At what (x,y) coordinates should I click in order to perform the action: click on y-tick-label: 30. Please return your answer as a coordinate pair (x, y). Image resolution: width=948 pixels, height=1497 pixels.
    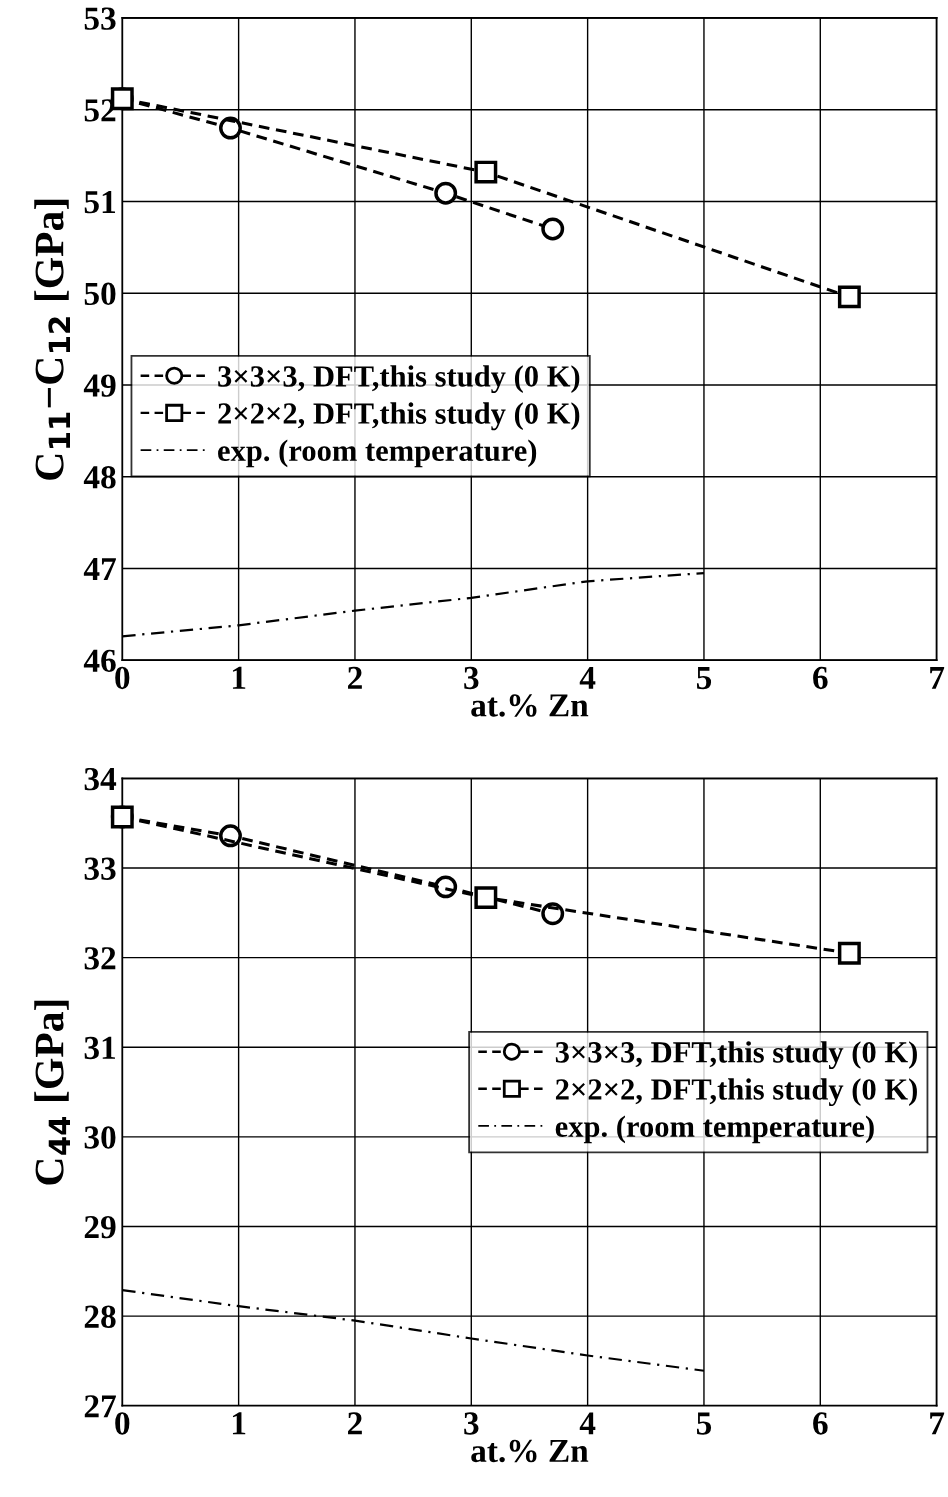
    Looking at the image, I should click on (100, 1137).